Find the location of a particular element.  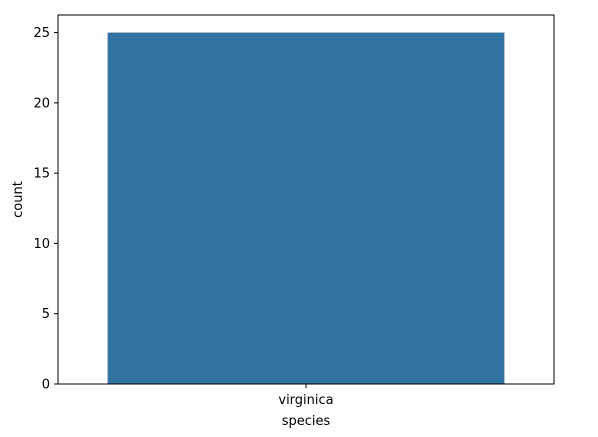

y-axis-label: count is located at coordinates (18, 199).